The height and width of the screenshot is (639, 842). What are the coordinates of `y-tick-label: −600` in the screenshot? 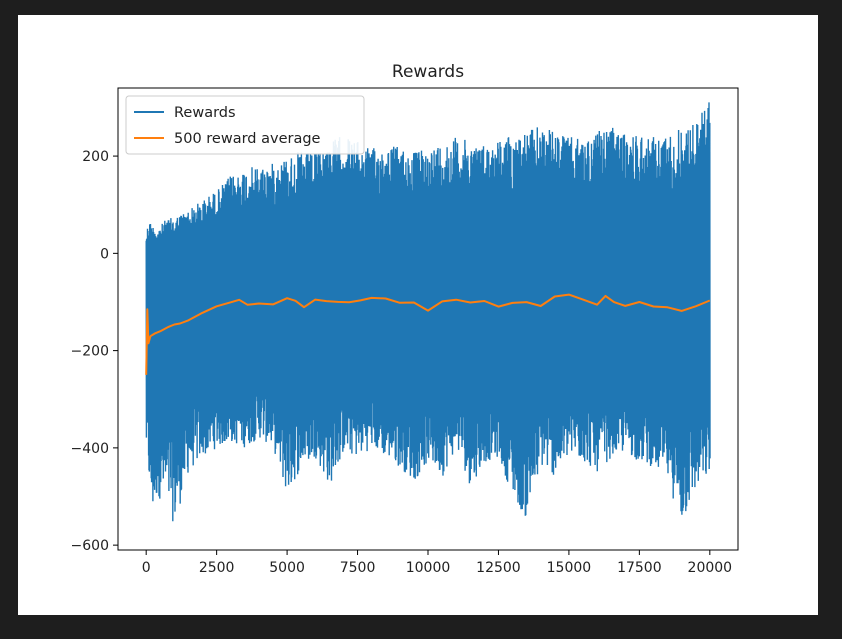 It's located at (90, 546).